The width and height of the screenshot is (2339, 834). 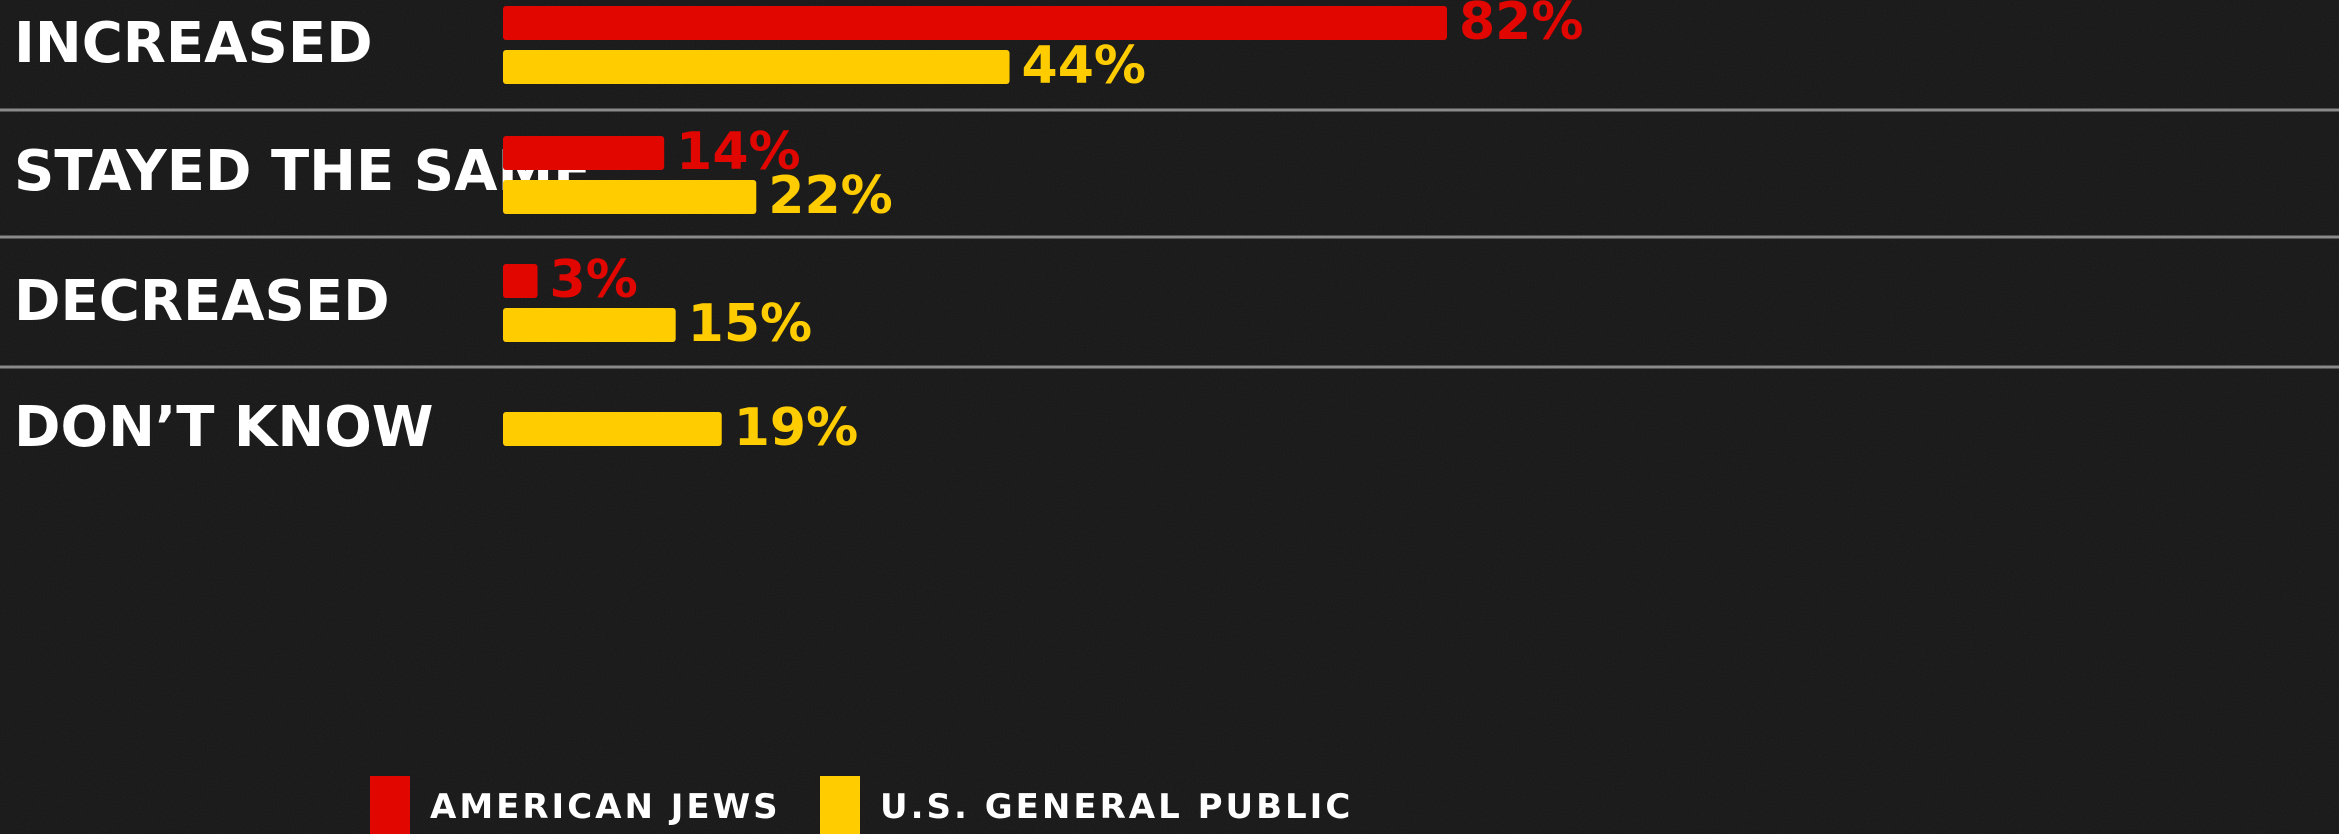 What do you see at coordinates (1116, 807) in the screenshot?
I see `legend-label: U.S. GENERAL PUBLIC` at bounding box center [1116, 807].